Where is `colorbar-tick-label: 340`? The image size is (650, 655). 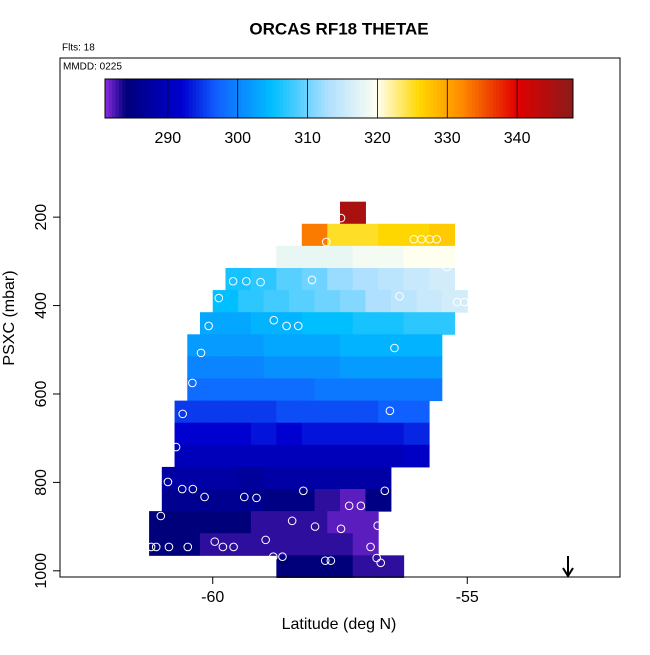 colorbar-tick-label: 340 is located at coordinates (517, 138).